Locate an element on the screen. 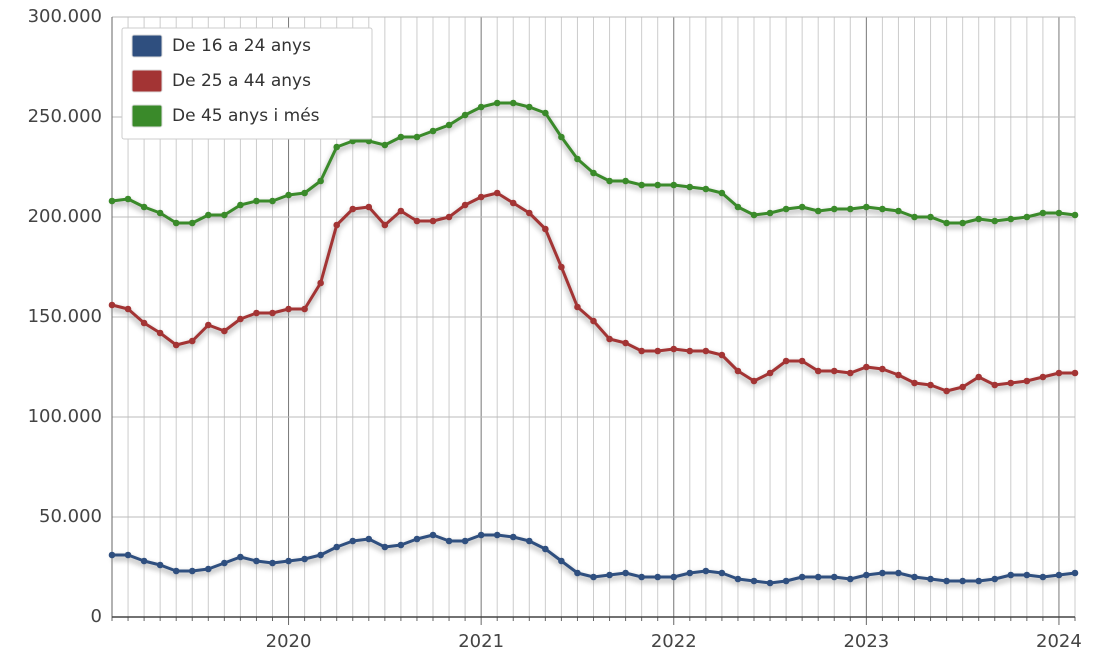 The height and width of the screenshot is (654, 1108). x-tick-label: 2022 is located at coordinates (674, 641).